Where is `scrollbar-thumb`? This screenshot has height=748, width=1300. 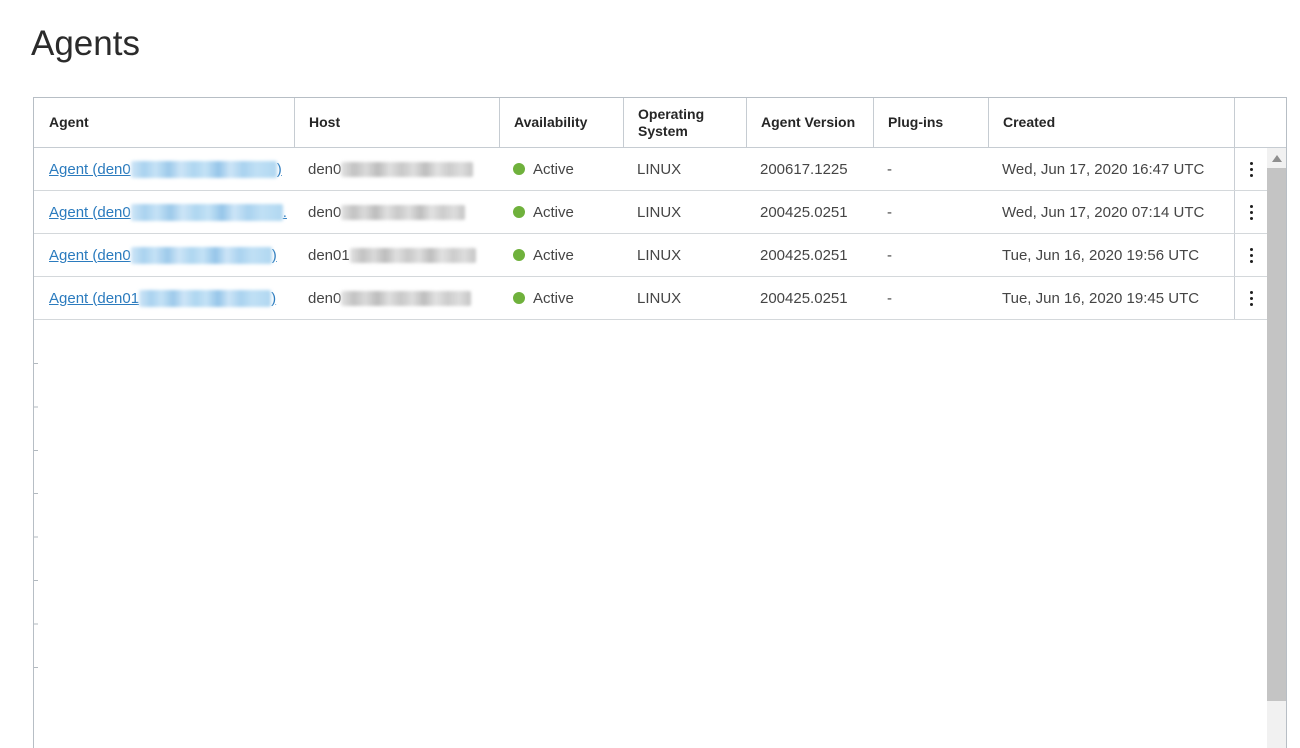 scrollbar-thumb is located at coordinates (1276, 434).